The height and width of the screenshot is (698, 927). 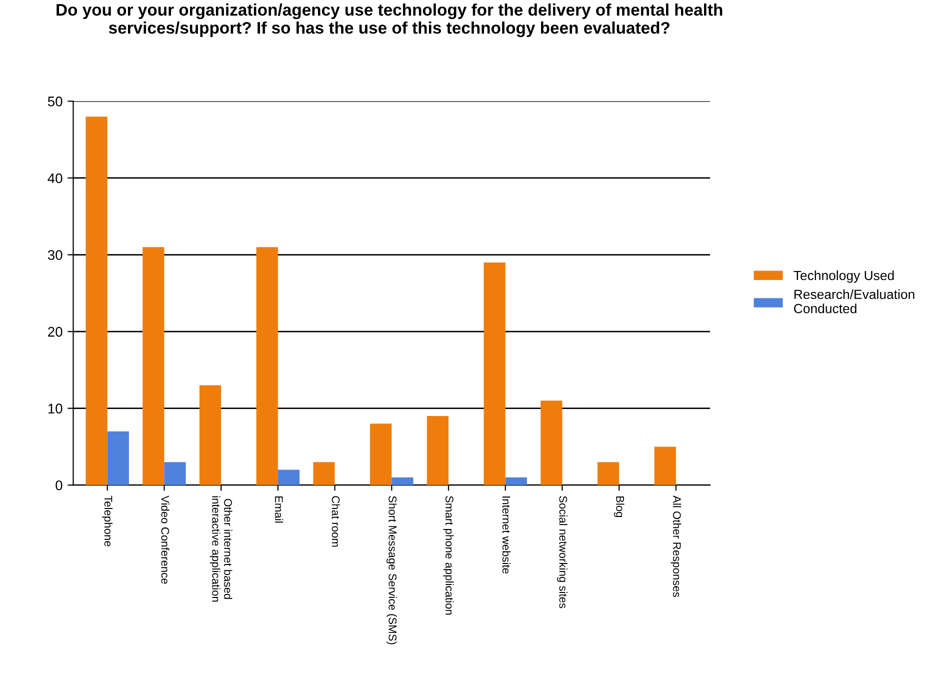 I want to click on y-tick-label: 30, so click(x=55, y=255).